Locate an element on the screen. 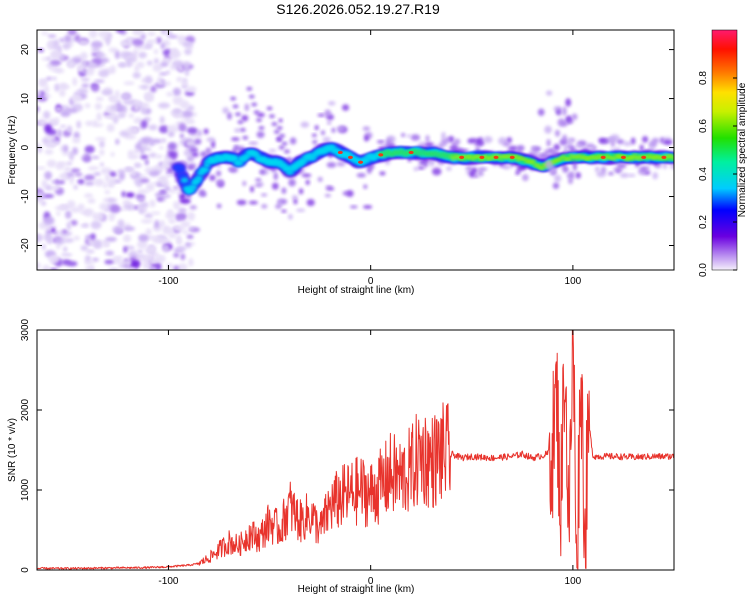  colorbar-ticks: 0.0 0.2 0.4 0.6 0.8 is located at coordinates (717, 174).